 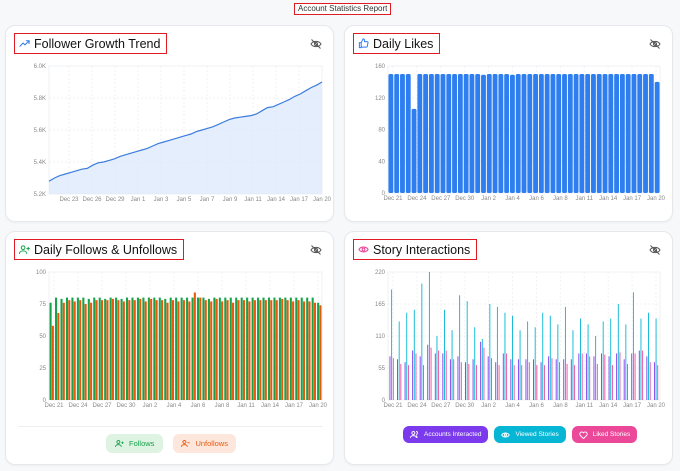 I want to click on follows-legend-label: Follows, so click(x=142, y=443).